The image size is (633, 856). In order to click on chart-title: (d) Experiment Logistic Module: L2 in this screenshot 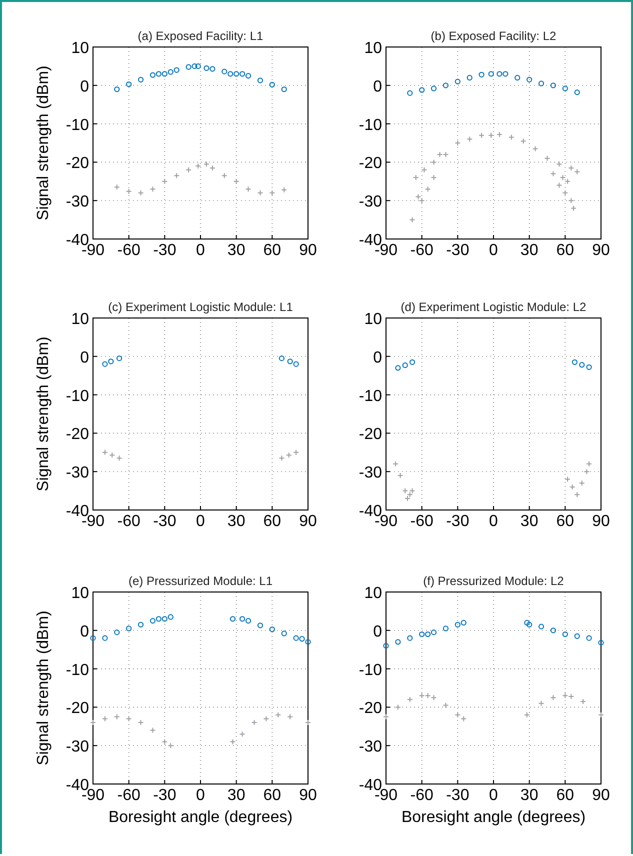, I will do `click(493, 307)`.